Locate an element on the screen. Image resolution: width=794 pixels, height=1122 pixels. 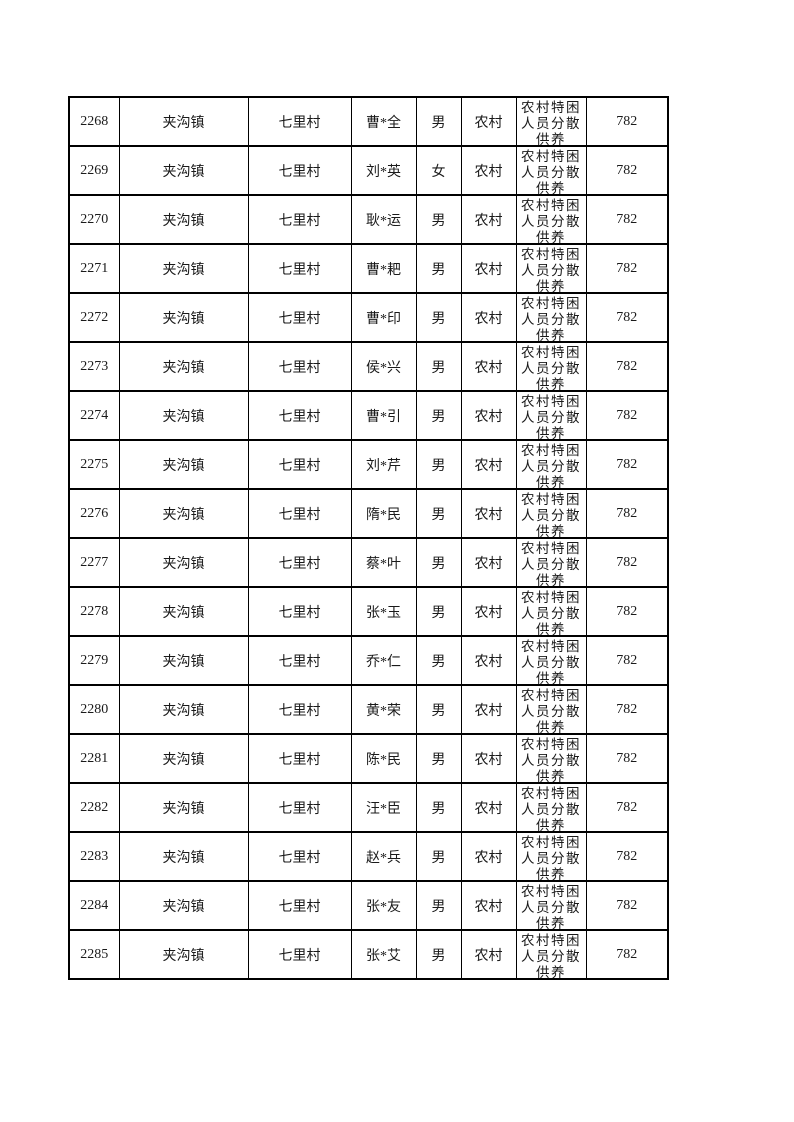
cell-name: 张*玉 is located at coordinates (383, 611).